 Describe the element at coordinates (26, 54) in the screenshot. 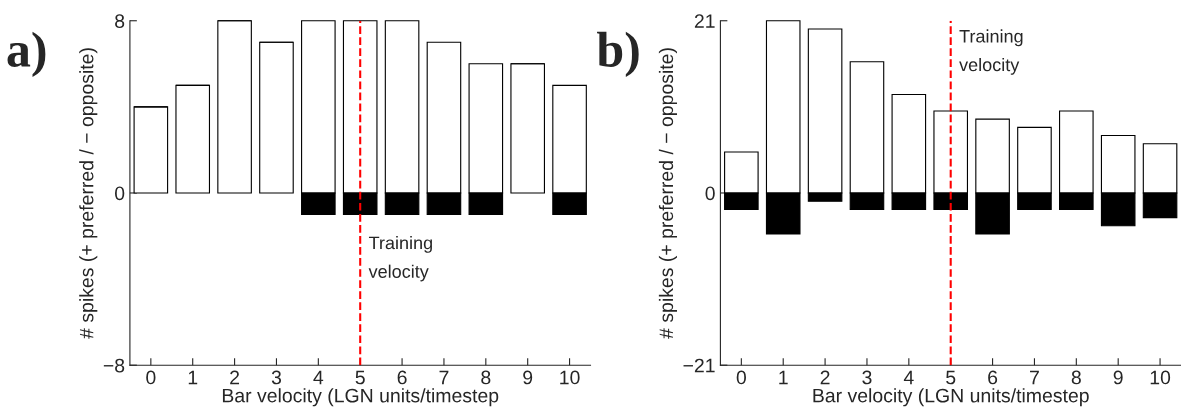

I see `text: a)` at that location.